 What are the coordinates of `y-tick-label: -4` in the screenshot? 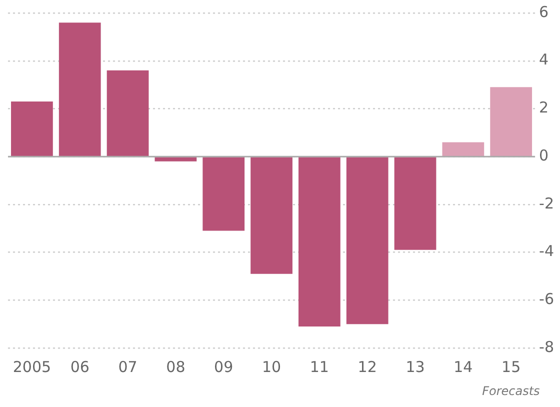 It's located at (546, 251).